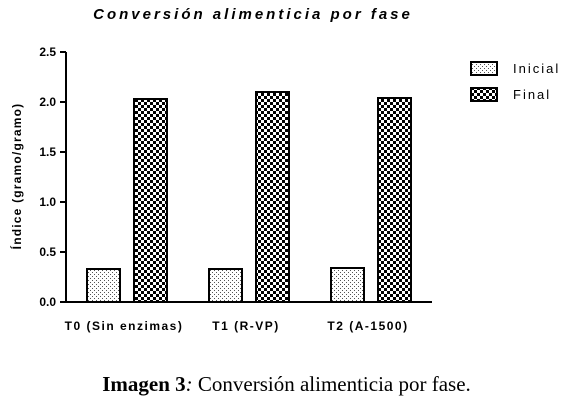 Image resolution: width=573 pixels, height=410 pixels. What do you see at coordinates (124, 326) in the screenshot?
I see `x-category-label: T0 (Sin enzimas)` at bounding box center [124, 326].